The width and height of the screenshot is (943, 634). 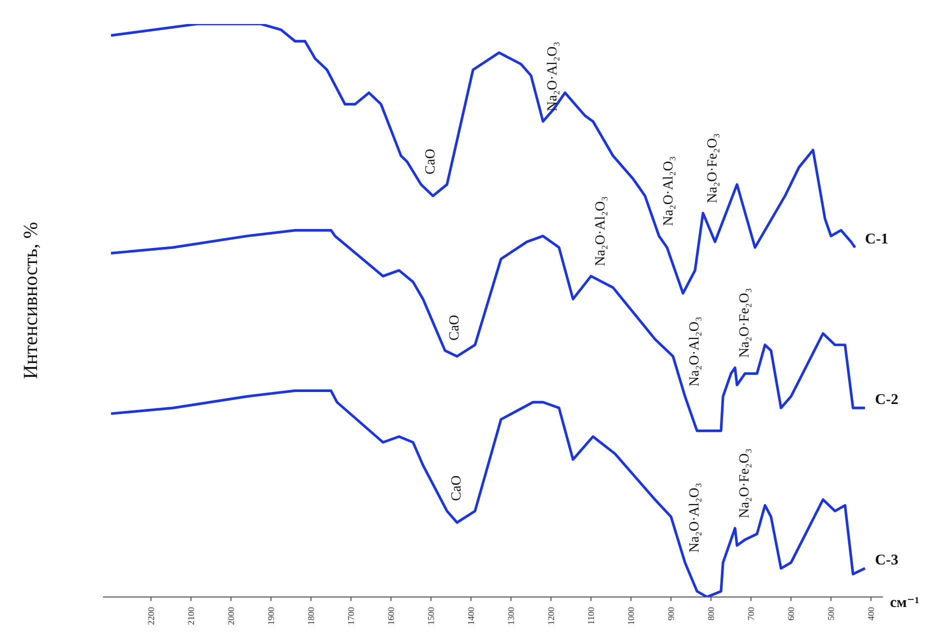 I want to click on x-tick-label: 1100, so click(x=591, y=615).